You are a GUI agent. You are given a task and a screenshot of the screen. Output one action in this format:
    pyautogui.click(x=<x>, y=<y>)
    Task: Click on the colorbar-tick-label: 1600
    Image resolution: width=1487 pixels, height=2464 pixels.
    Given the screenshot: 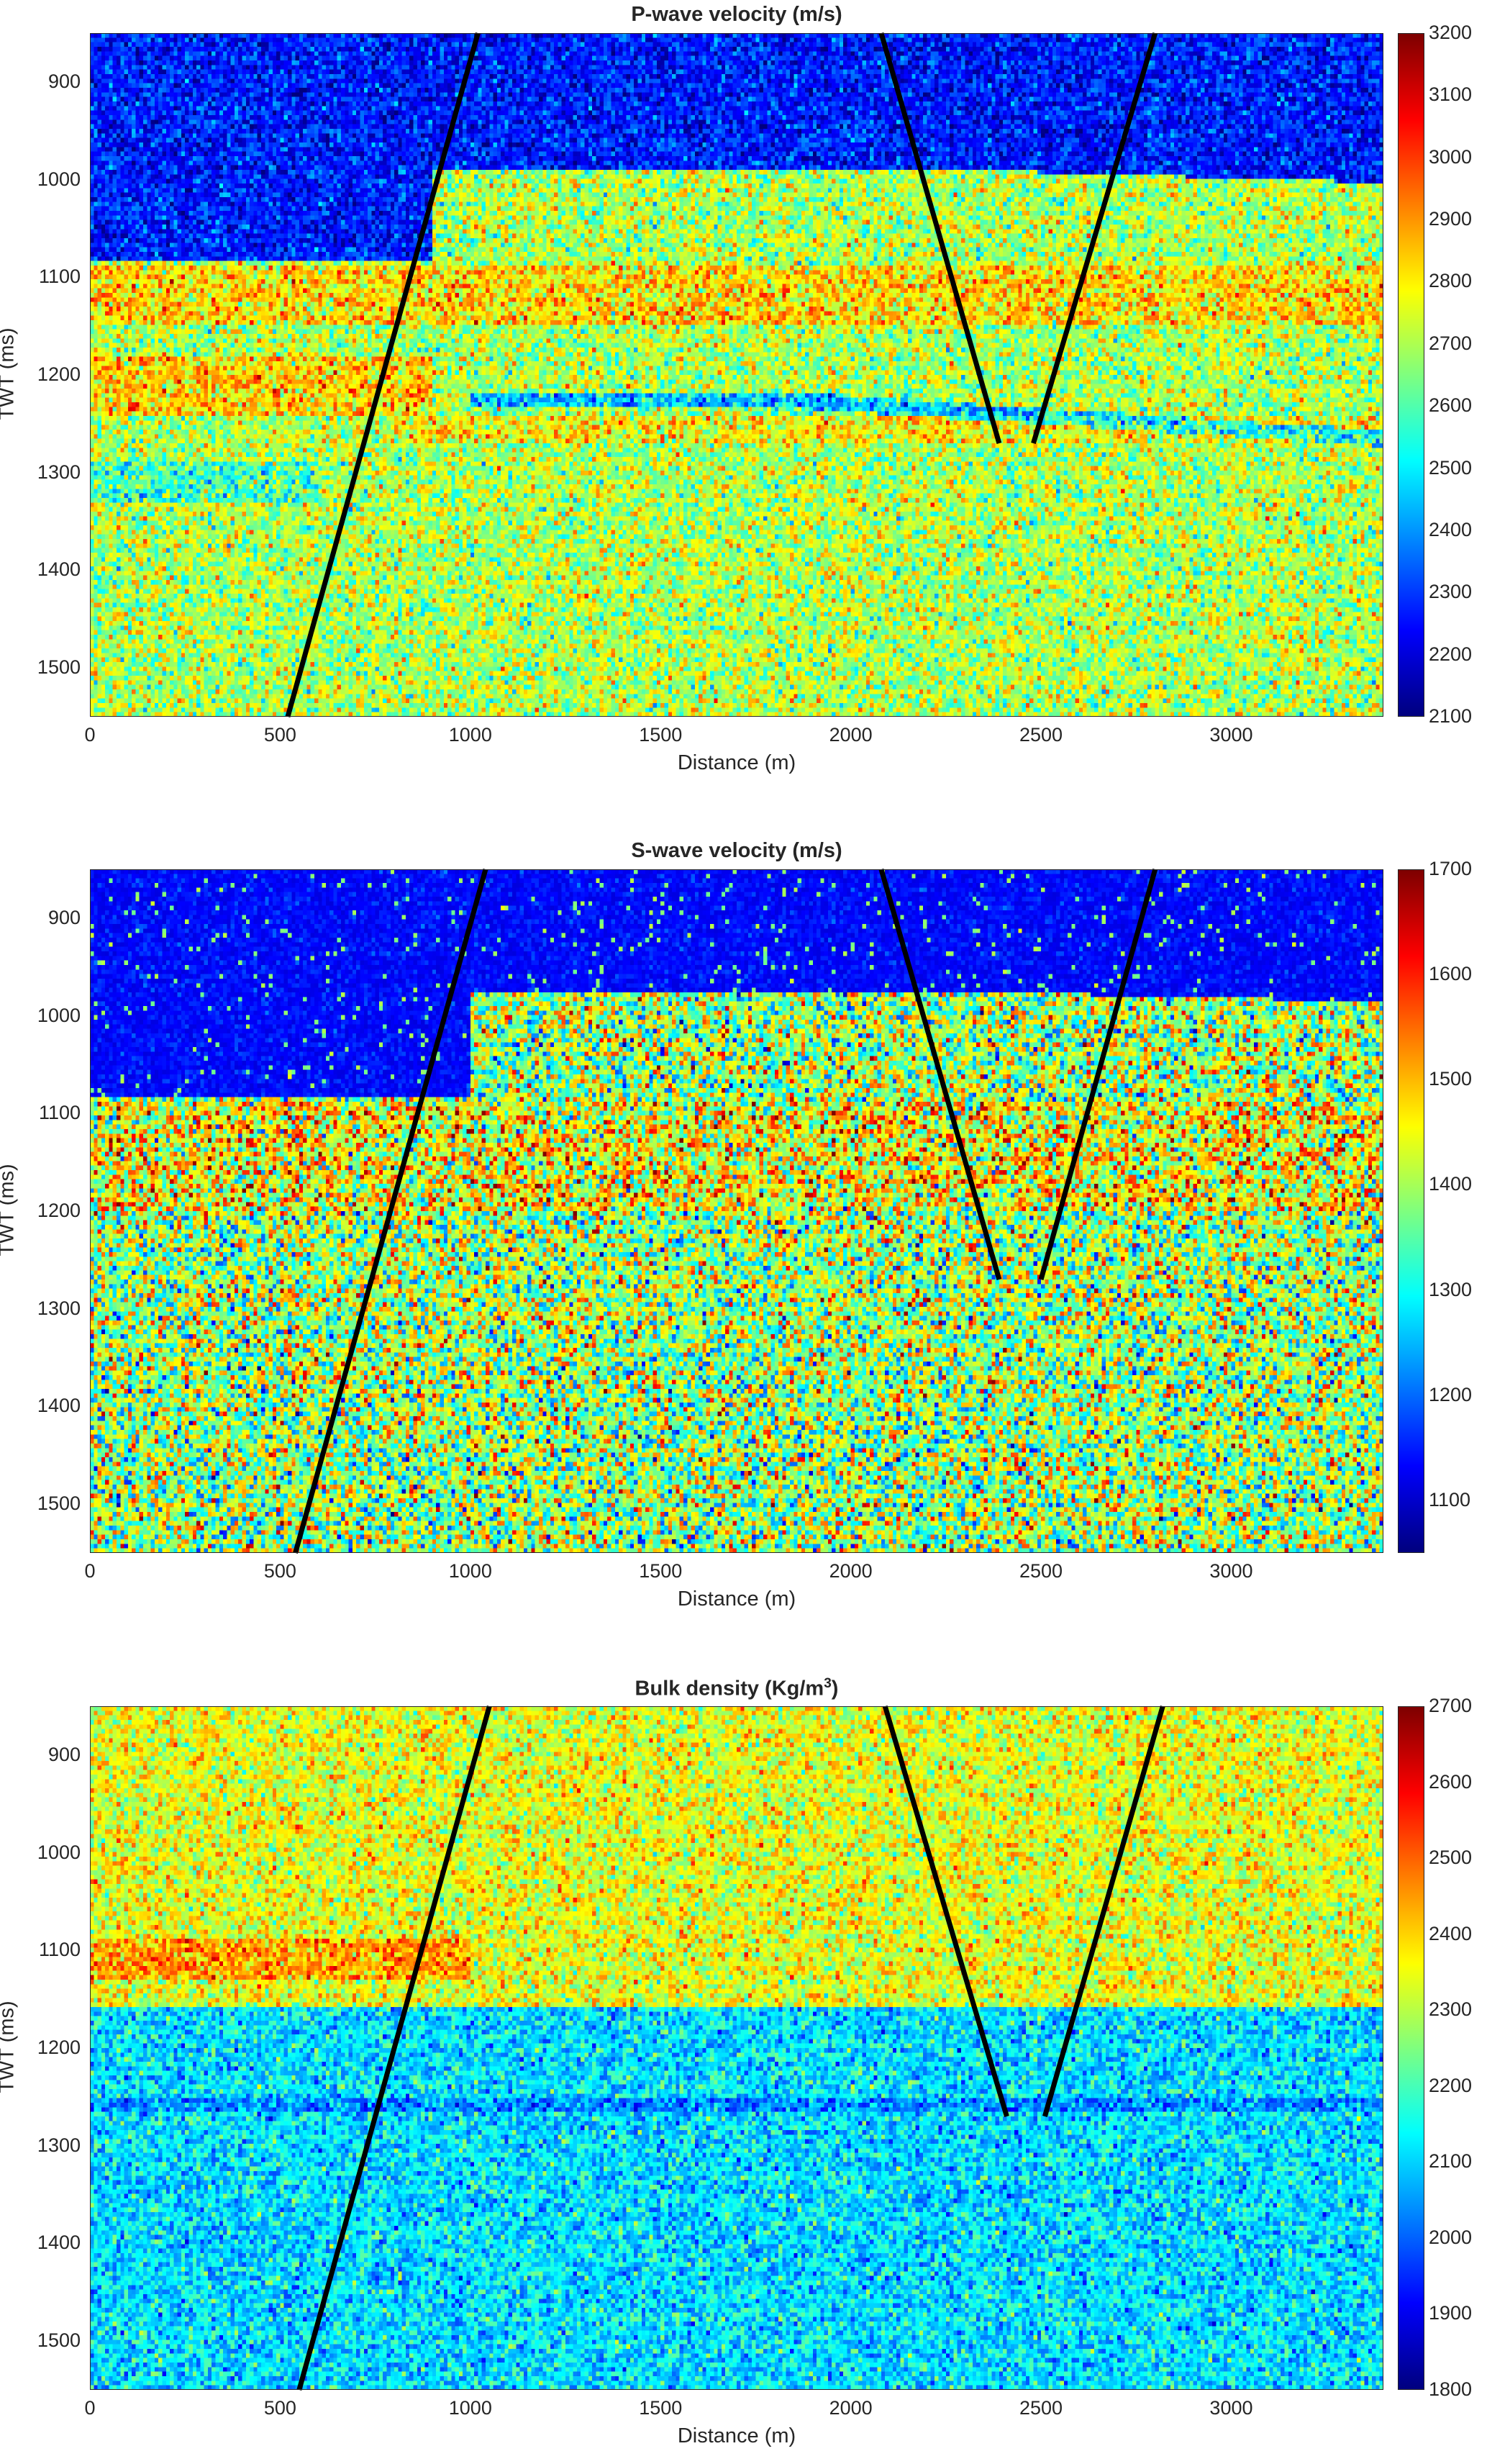 What is the action you would take?
    pyautogui.click(x=1451, y=974)
    